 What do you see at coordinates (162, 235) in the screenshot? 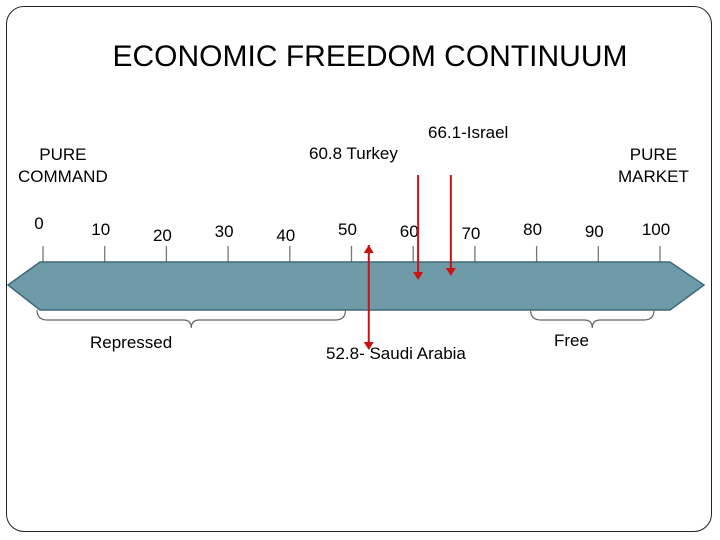
I see `tick-label: 20` at bounding box center [162, 235].